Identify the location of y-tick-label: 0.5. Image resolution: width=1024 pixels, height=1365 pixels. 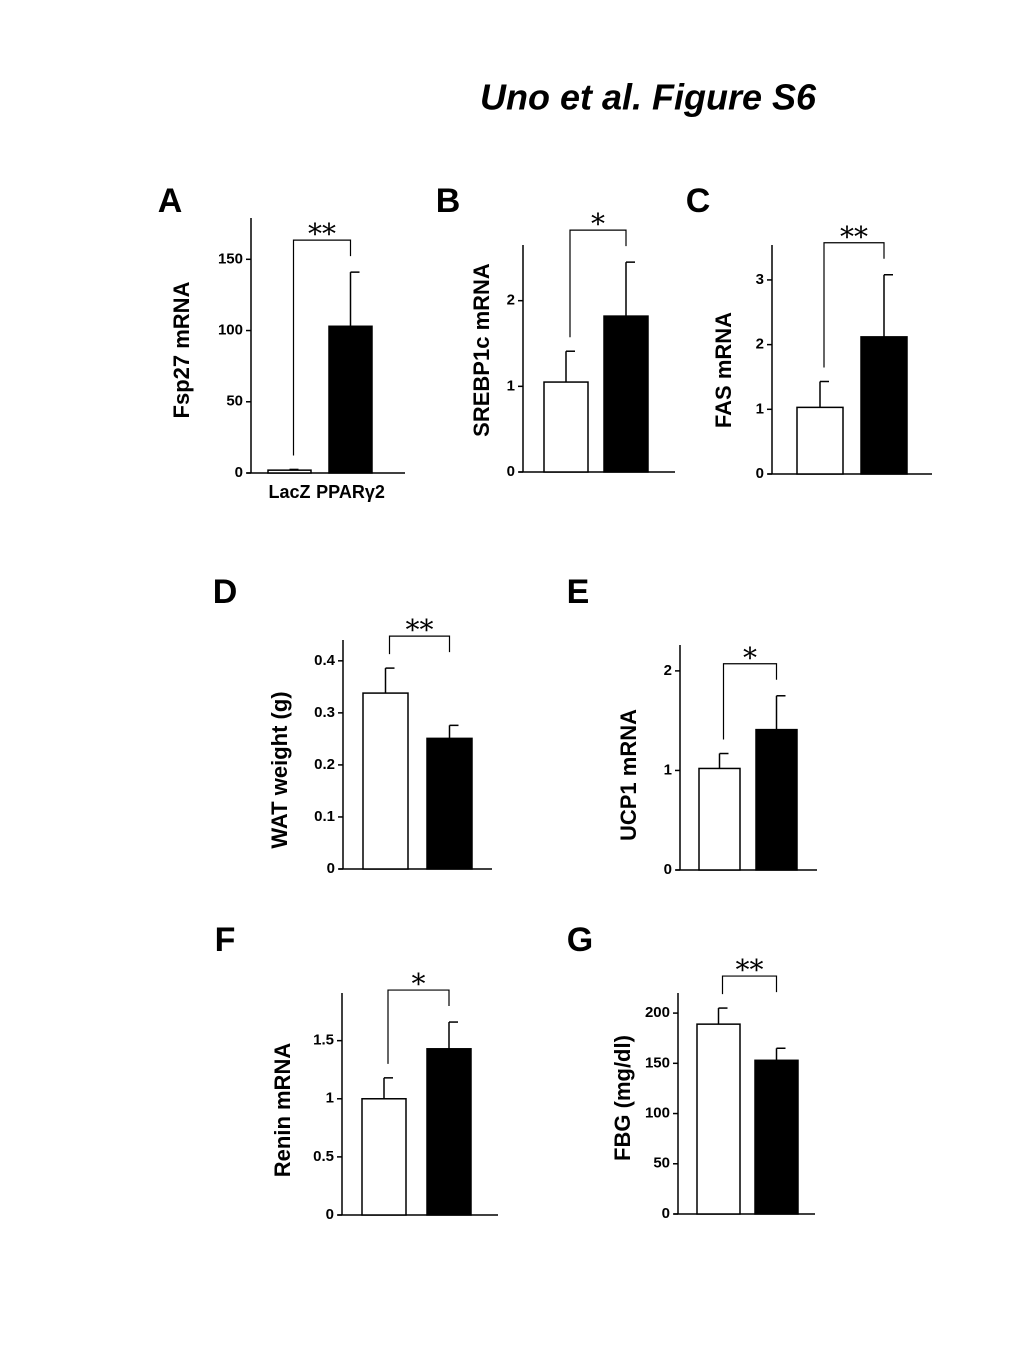
(323, 1156).